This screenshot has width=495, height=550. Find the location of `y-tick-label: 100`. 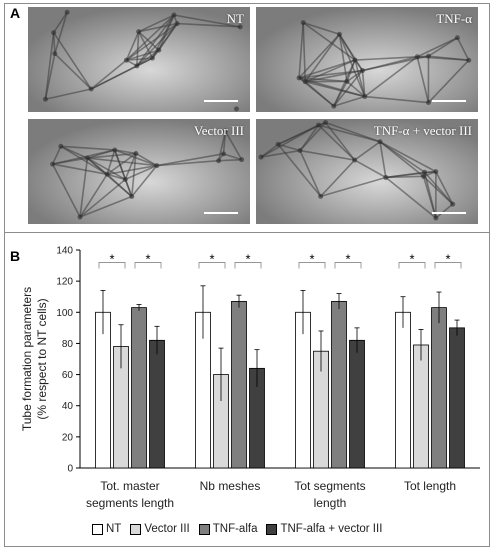

y-tick-label: 100 is located at coordinates (64, 313).